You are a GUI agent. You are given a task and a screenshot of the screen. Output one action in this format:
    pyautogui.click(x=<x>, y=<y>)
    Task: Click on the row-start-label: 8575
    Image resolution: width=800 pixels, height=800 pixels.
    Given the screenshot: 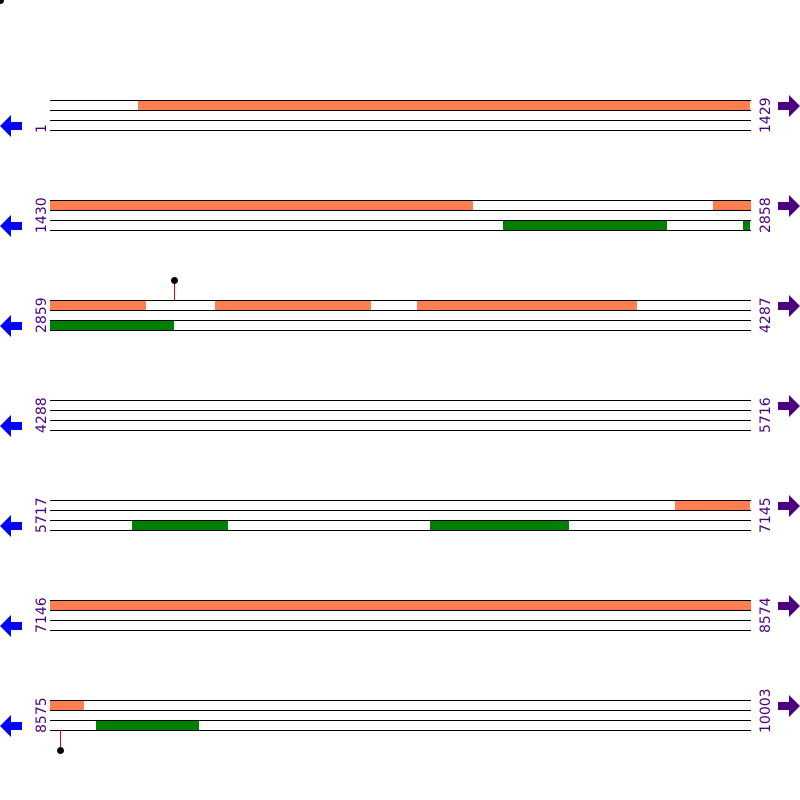 What is the action you would take?
    pyautogui.click(x=42, y=715)
    